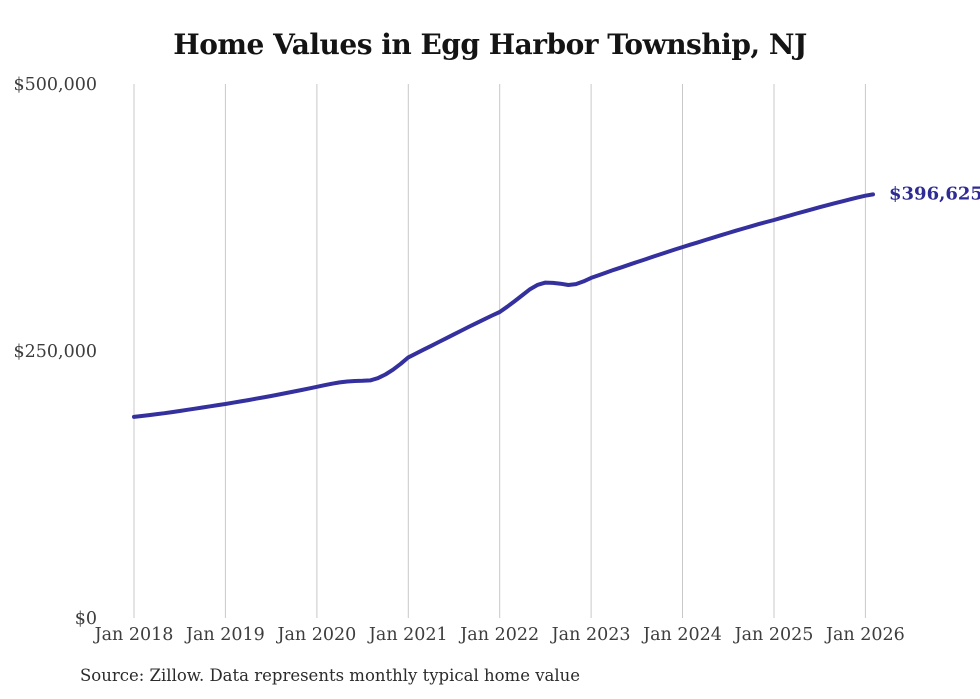  I want to click on x-tick-label: Jan 2025, so click(773, 635).